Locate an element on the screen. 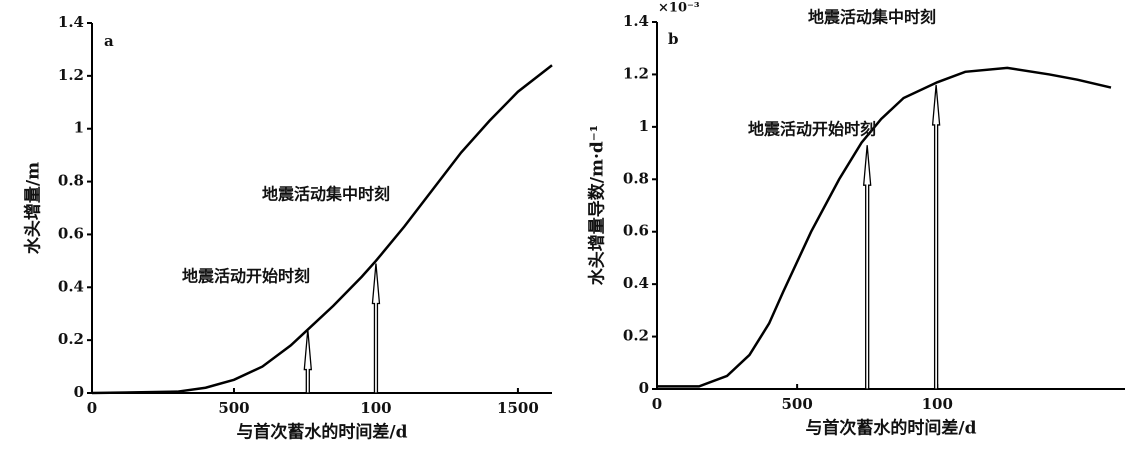 The width and height of the screenshot is (1134, 450). y-axis-label: 水头增量导数/m·d⁻¹ is located at coordinates (597, 205).